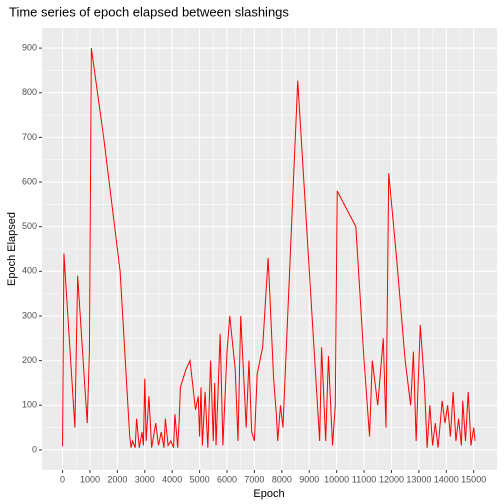 This screenshot has width=504, height=504. What do you see at coordinates (29, 92) in the screenshot?
I see `y-tick-label: 800` at bounding box center [29, 92].